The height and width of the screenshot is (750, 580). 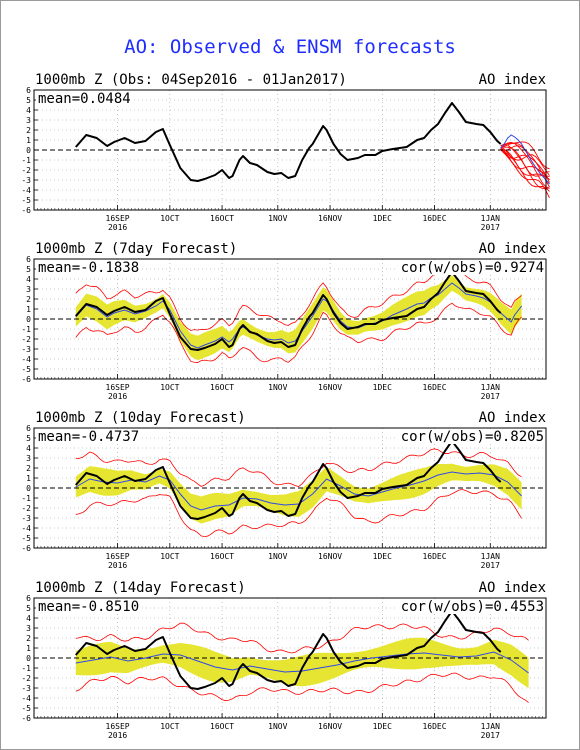 I want to click on mean-label: mean=-0.4737, so click(x=88, y=437).